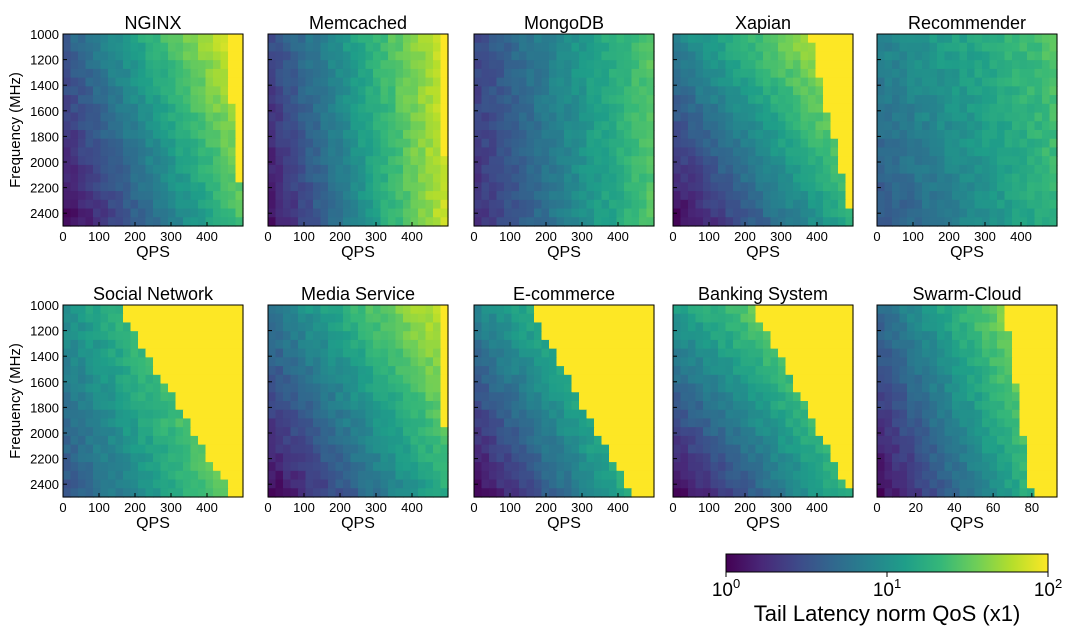 This screenshot has height=640, width=1078. What do you see at coordinates (171, 507) in the screenshot?
I see `x-tick-label: 300` at bounding box center [171, 507].